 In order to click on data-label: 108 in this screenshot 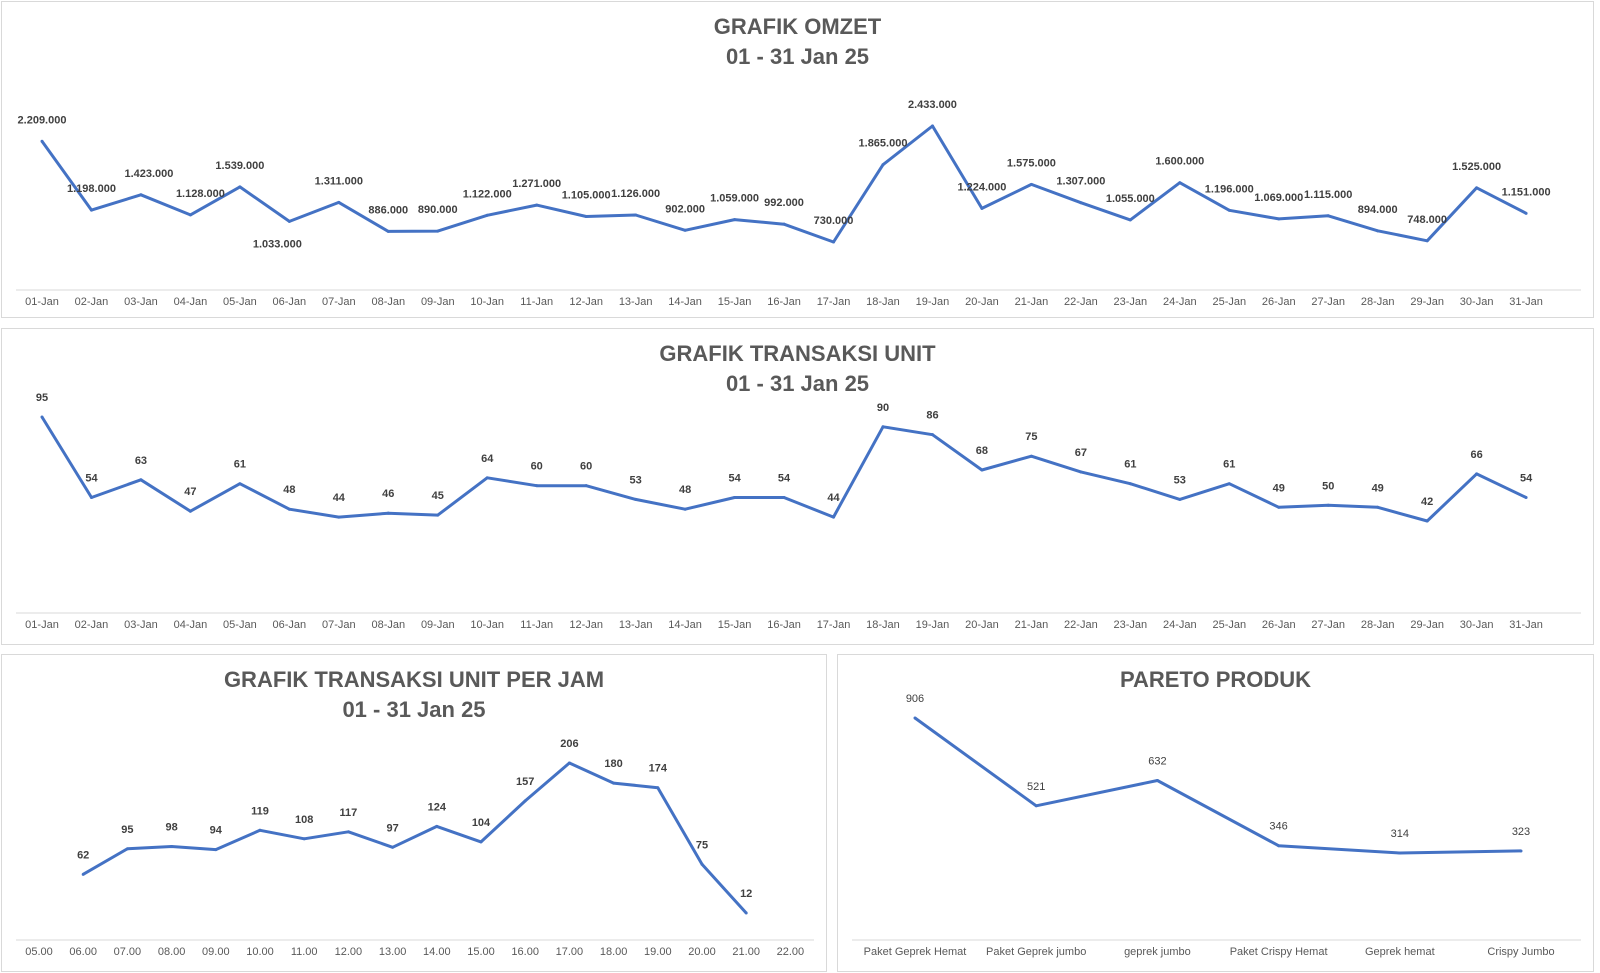, I will do `click(304, 820)`.